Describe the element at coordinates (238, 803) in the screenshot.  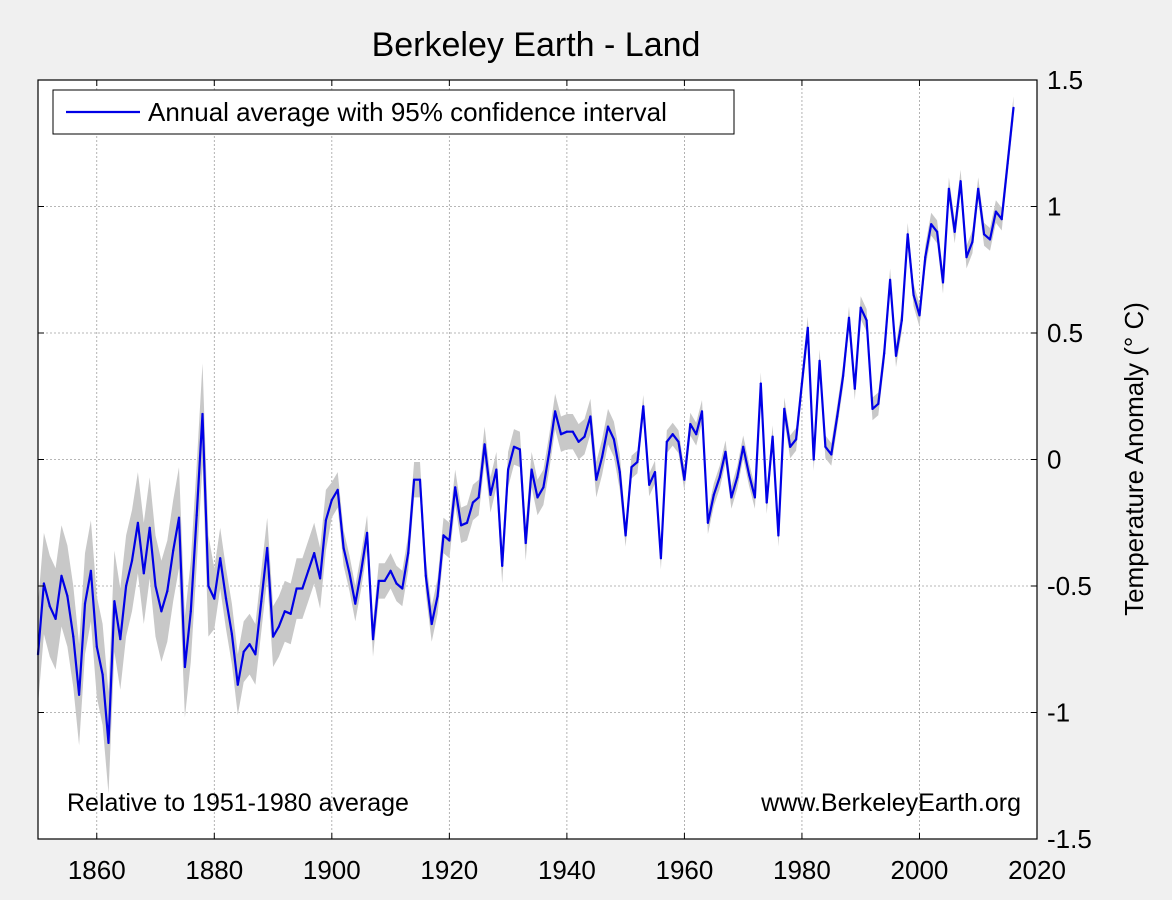
I see `baseline-annotation: Relative to 1951-1980 average` at that location.